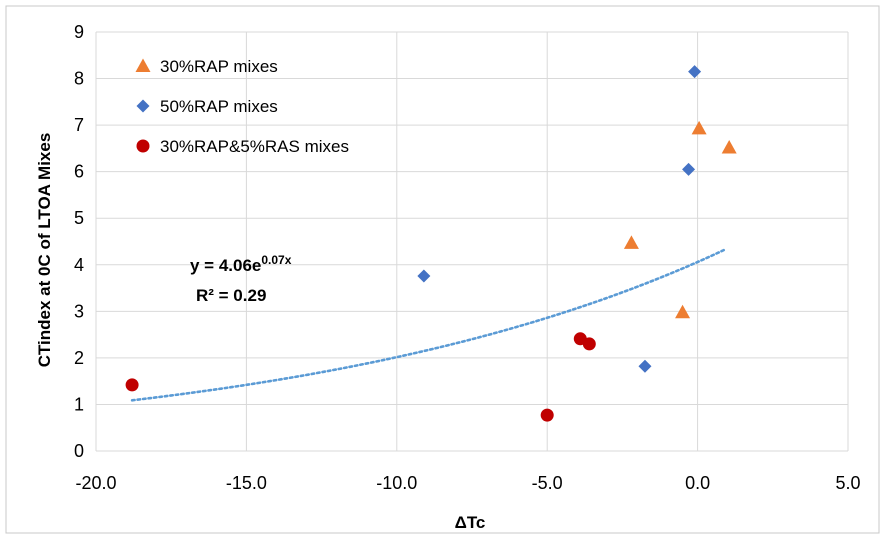  I want to click on y-tick-label: 5, so click(79, 218).